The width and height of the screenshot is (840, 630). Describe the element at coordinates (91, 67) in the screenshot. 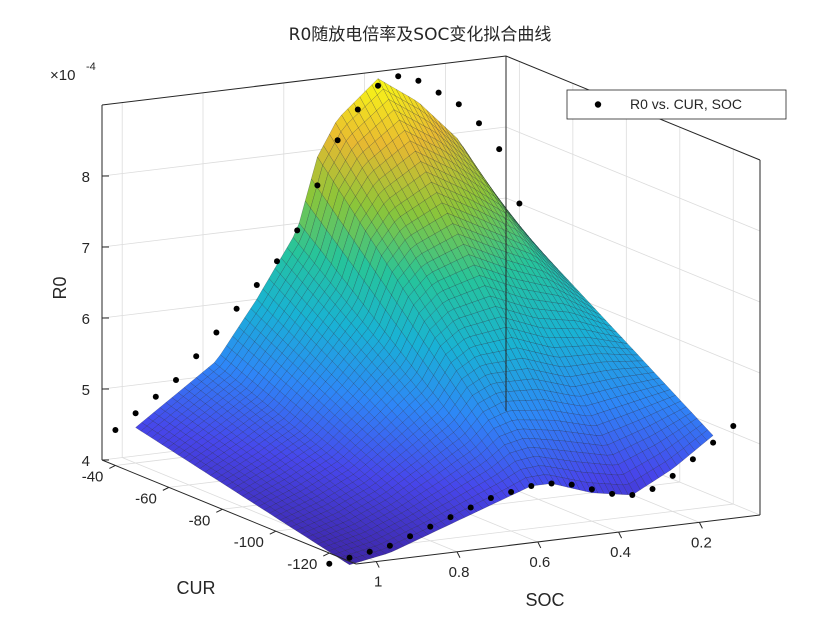

I see `exponent-power: -4` at that location.